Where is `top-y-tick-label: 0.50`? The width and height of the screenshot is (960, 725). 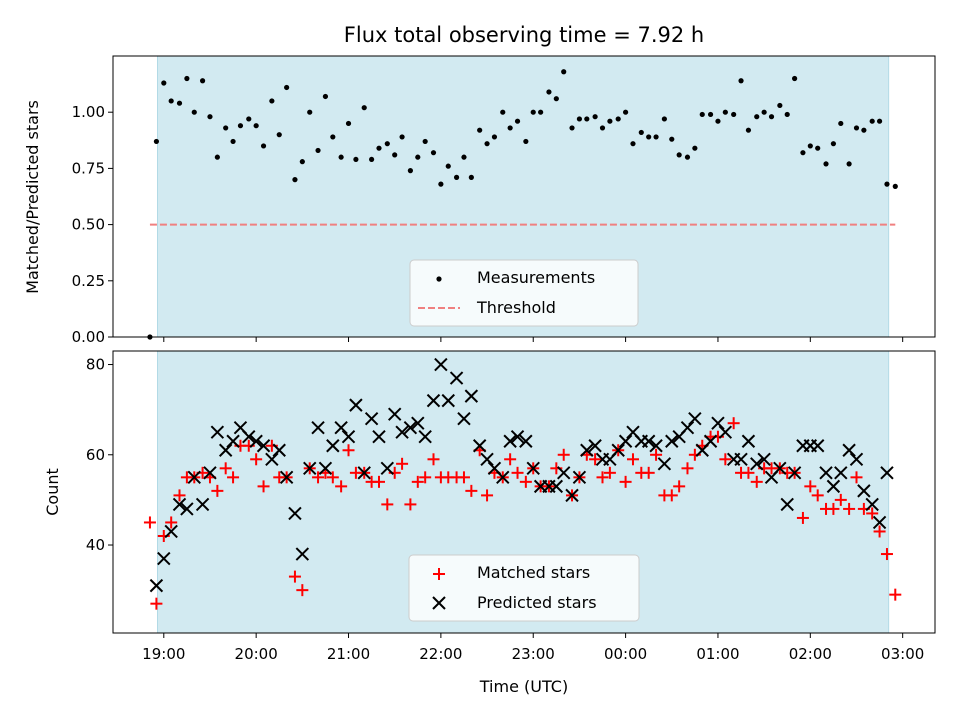
top-y-tick-label: 0.50 is located at coordinates (88, 225).